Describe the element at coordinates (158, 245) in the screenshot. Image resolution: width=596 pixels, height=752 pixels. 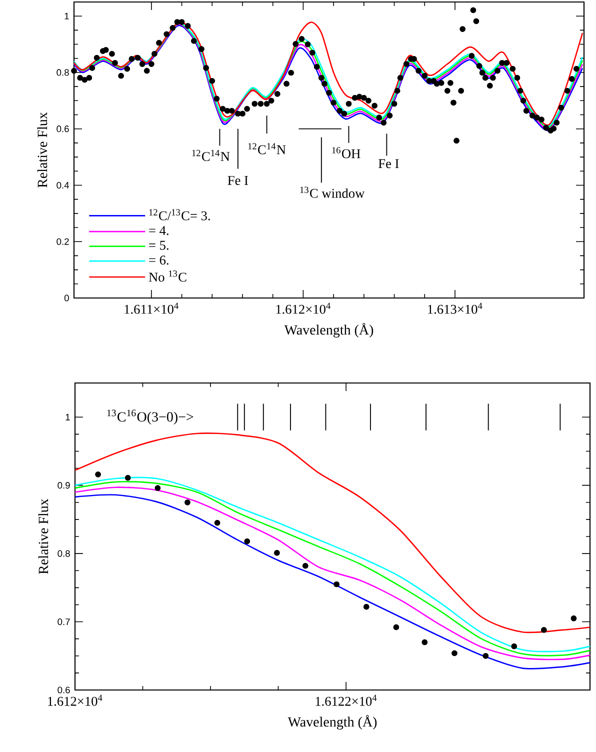
I see `legend-label: = 5.` at that location.